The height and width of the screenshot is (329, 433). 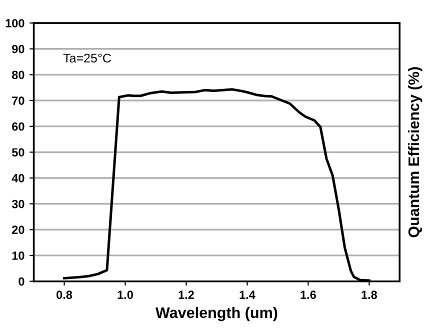 What do you see at coordinates (370, 294) in the screenshot?
I see `x-tick-label: 1.8` at bounding box center [370, 294].